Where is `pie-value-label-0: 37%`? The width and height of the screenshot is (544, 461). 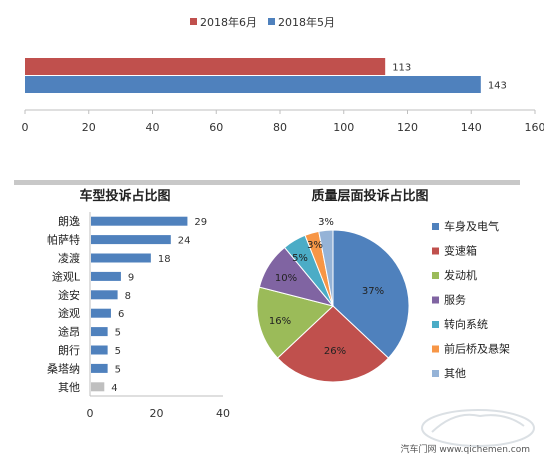 pie-value-label-0: 37% is located at coordinates (373, 291).